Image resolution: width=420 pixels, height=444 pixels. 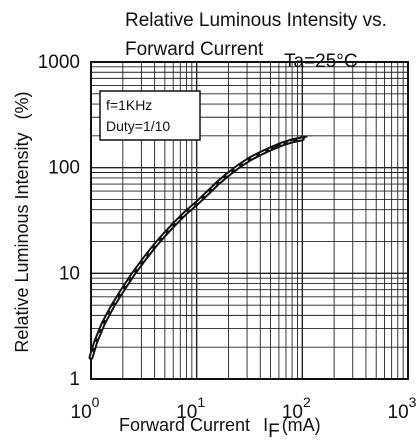 I want to click on x-tick-label: 10⁰, so click(x=85, y=408).